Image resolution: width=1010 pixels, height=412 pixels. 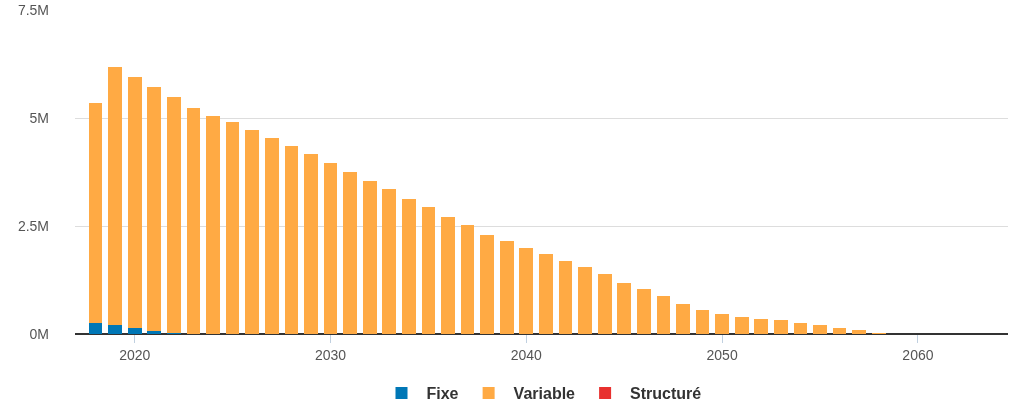 I want to click on y-tick-label: 7.5M, so click(x=33, y=9).